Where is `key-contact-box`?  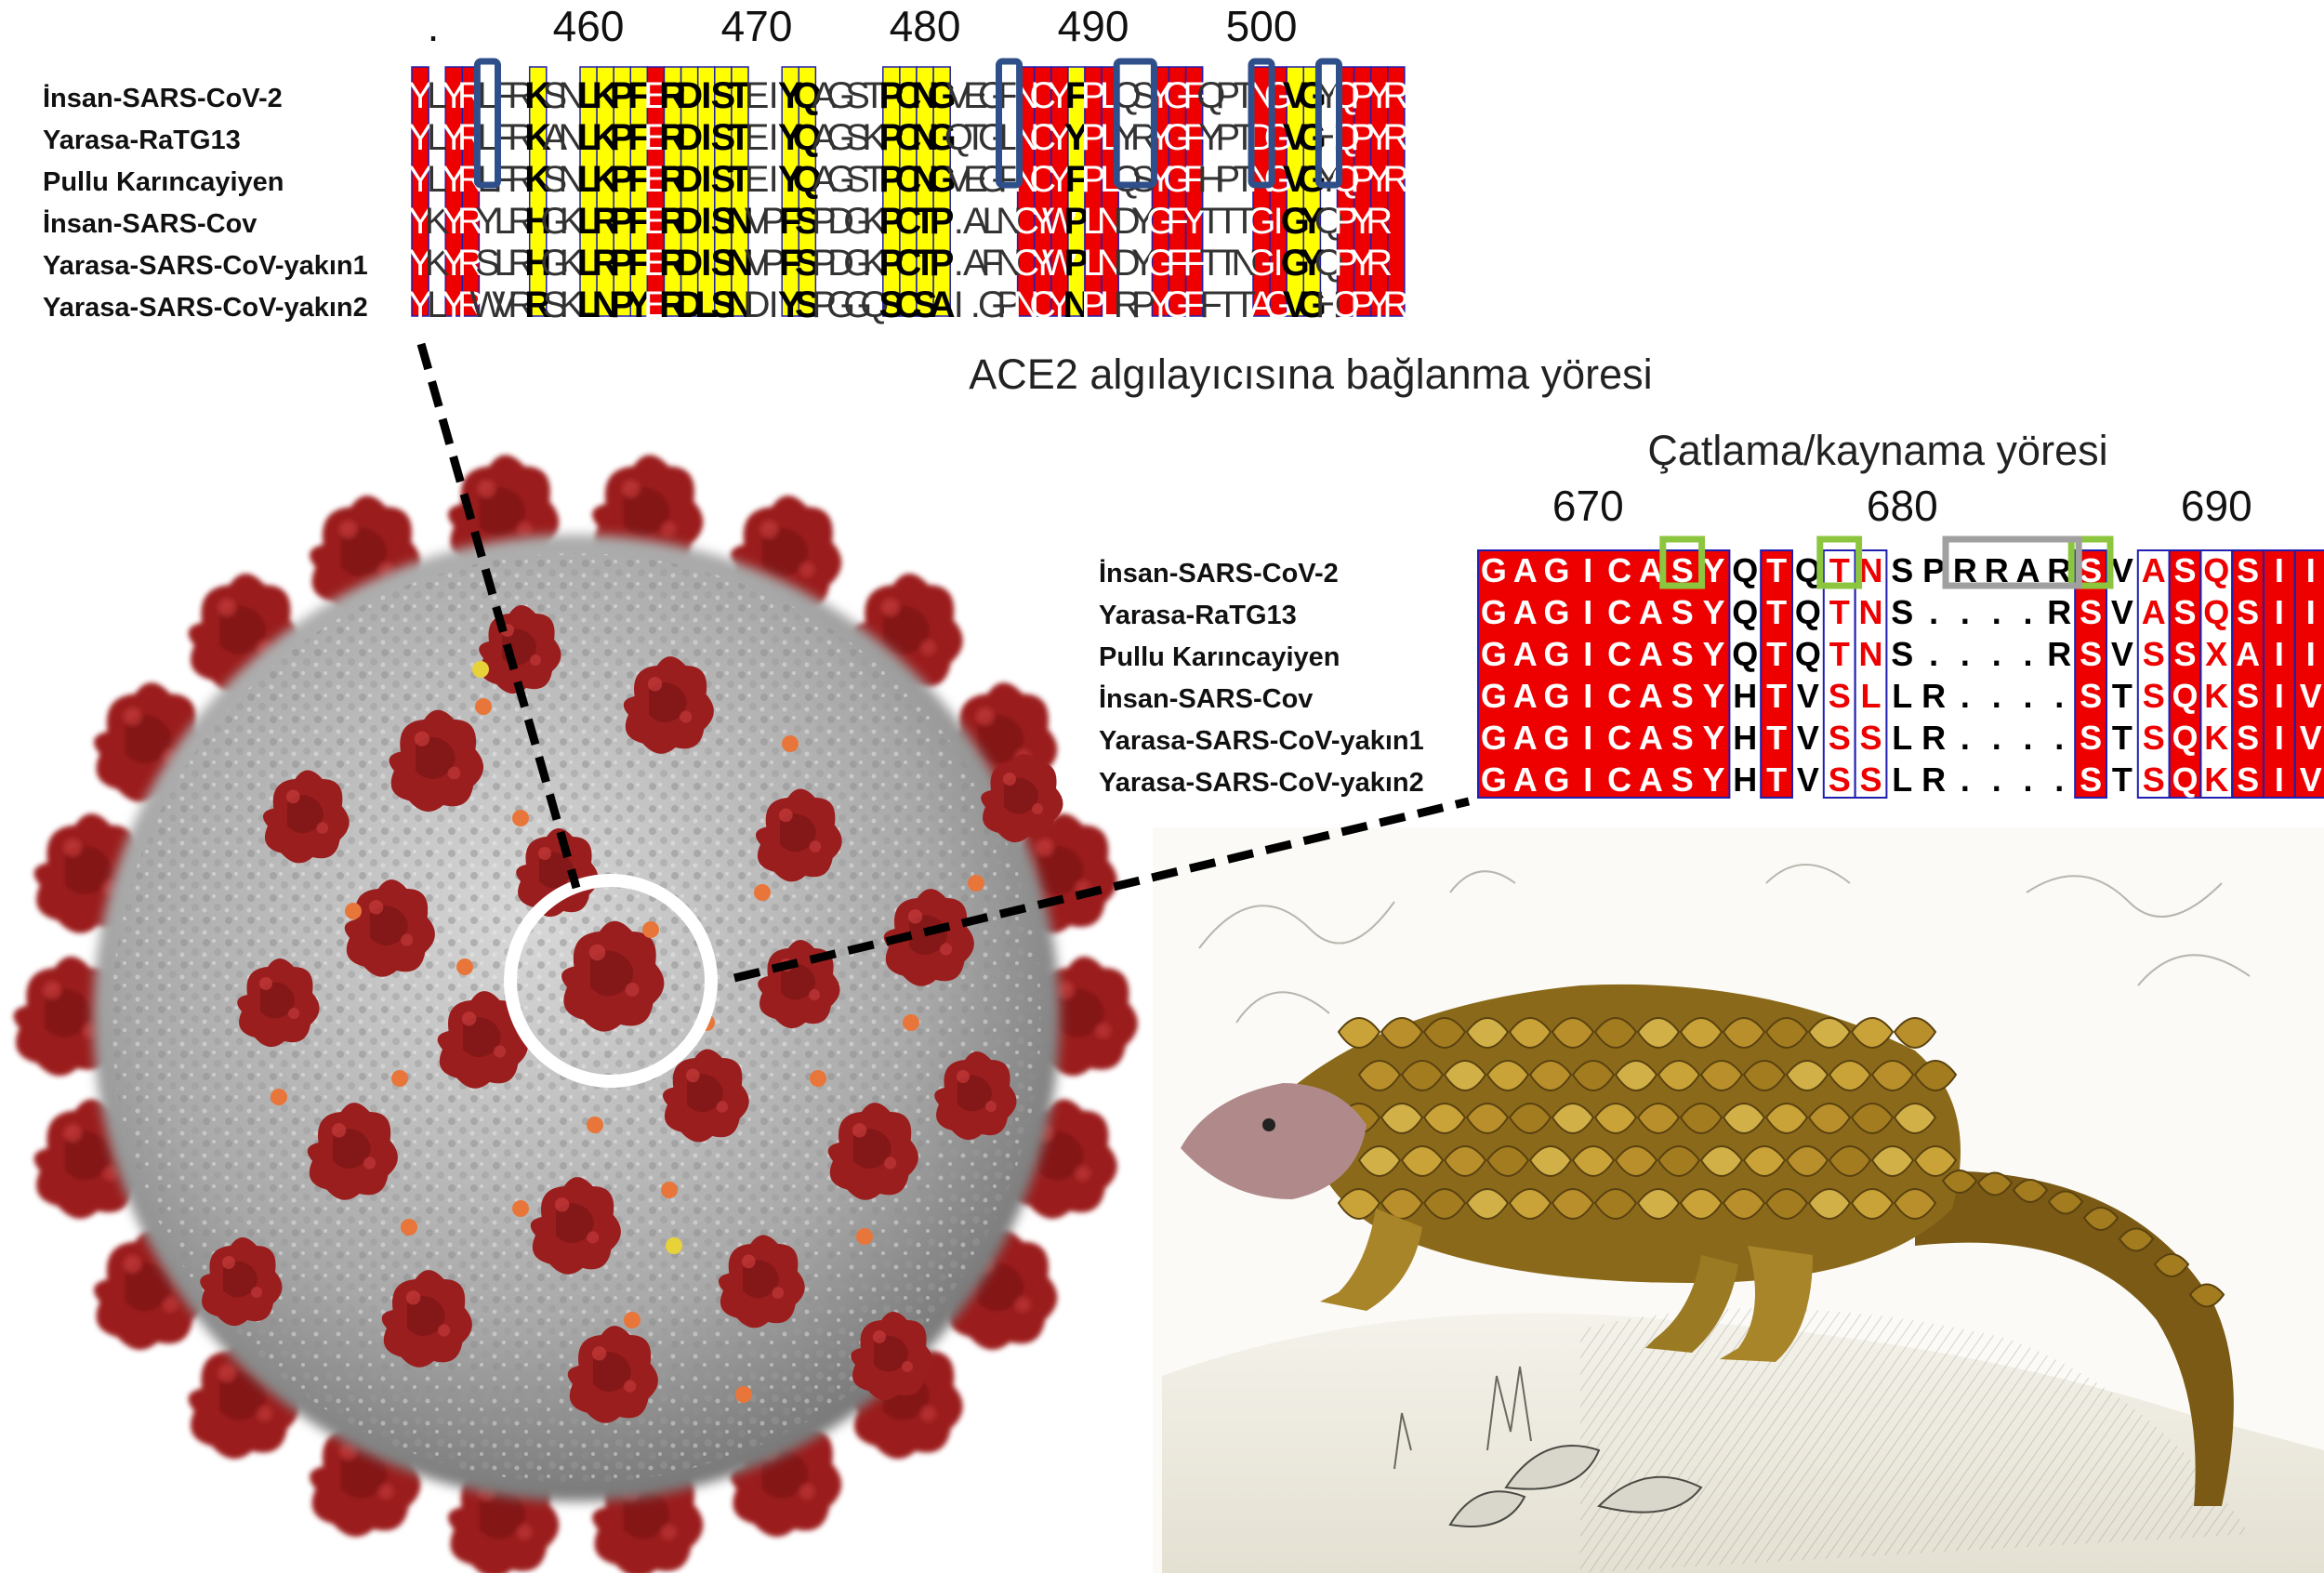 key-contact-box is located at coordinates (487, 124).